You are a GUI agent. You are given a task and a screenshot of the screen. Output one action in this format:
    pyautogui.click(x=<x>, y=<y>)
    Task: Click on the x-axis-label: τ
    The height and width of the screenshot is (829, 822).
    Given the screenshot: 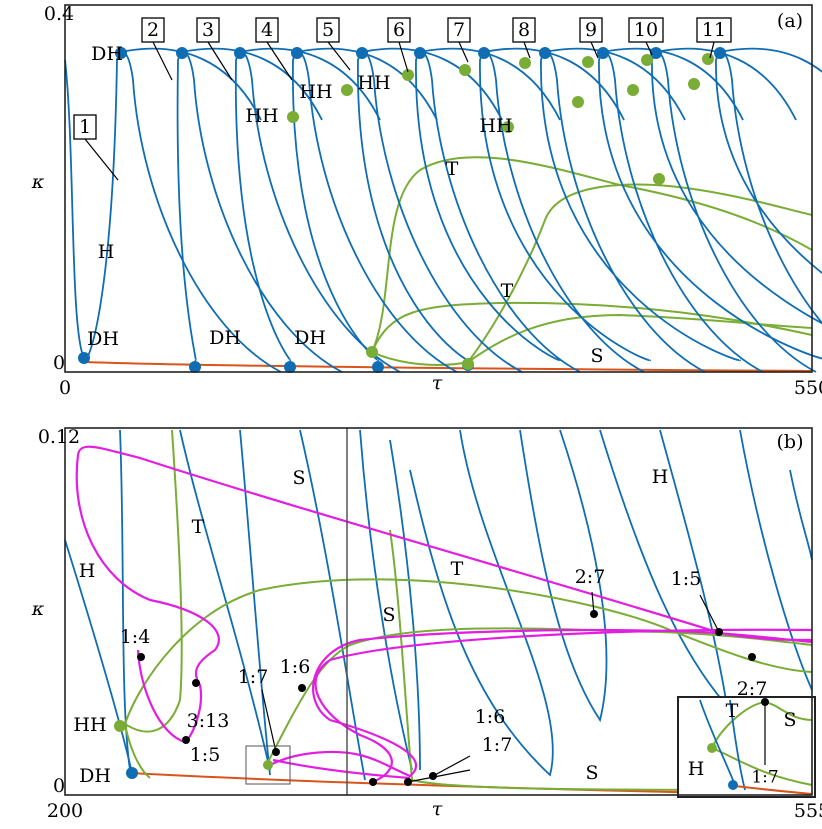 What is the action you would take?
    pyautogui.click(x=437, y=809)
    